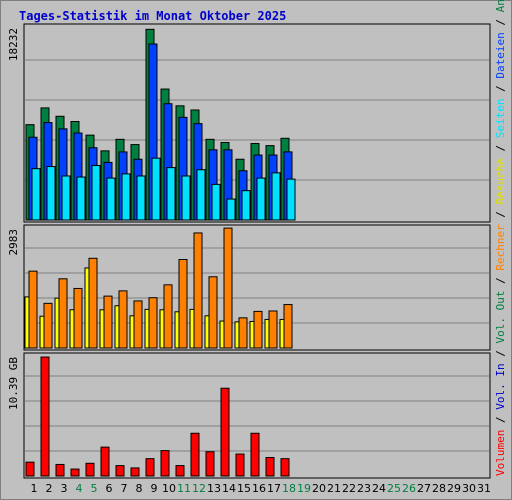 The image size is (512, 500). Describe the element at coordinates (289, 488) in the screenshot. I see `x-tick-label-day-18: 18` at that location.